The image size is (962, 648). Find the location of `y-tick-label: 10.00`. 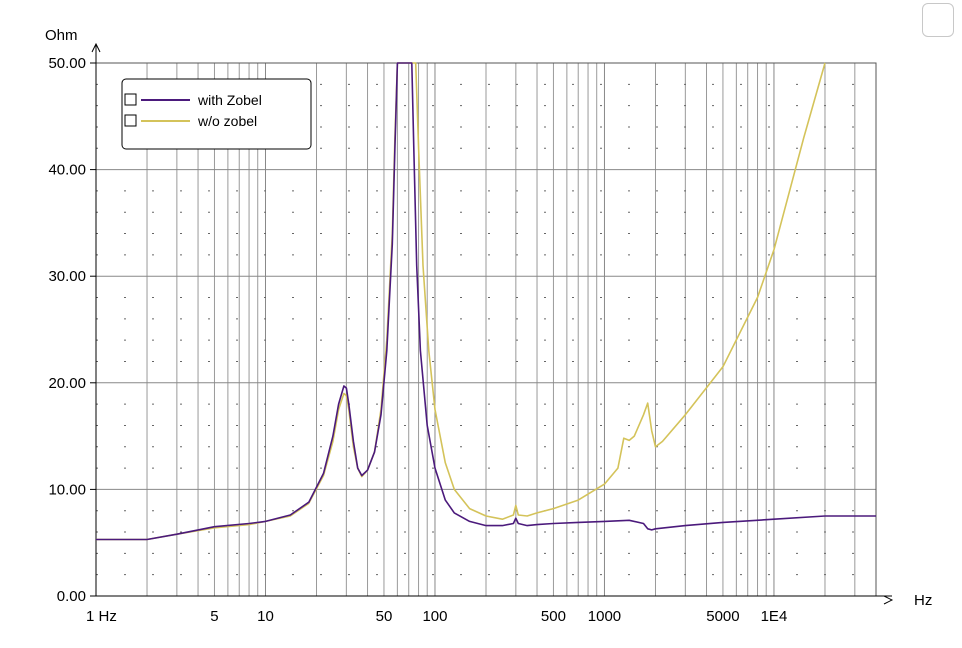

y-tick-label: 10.00 is located at coordinates (67, 489).